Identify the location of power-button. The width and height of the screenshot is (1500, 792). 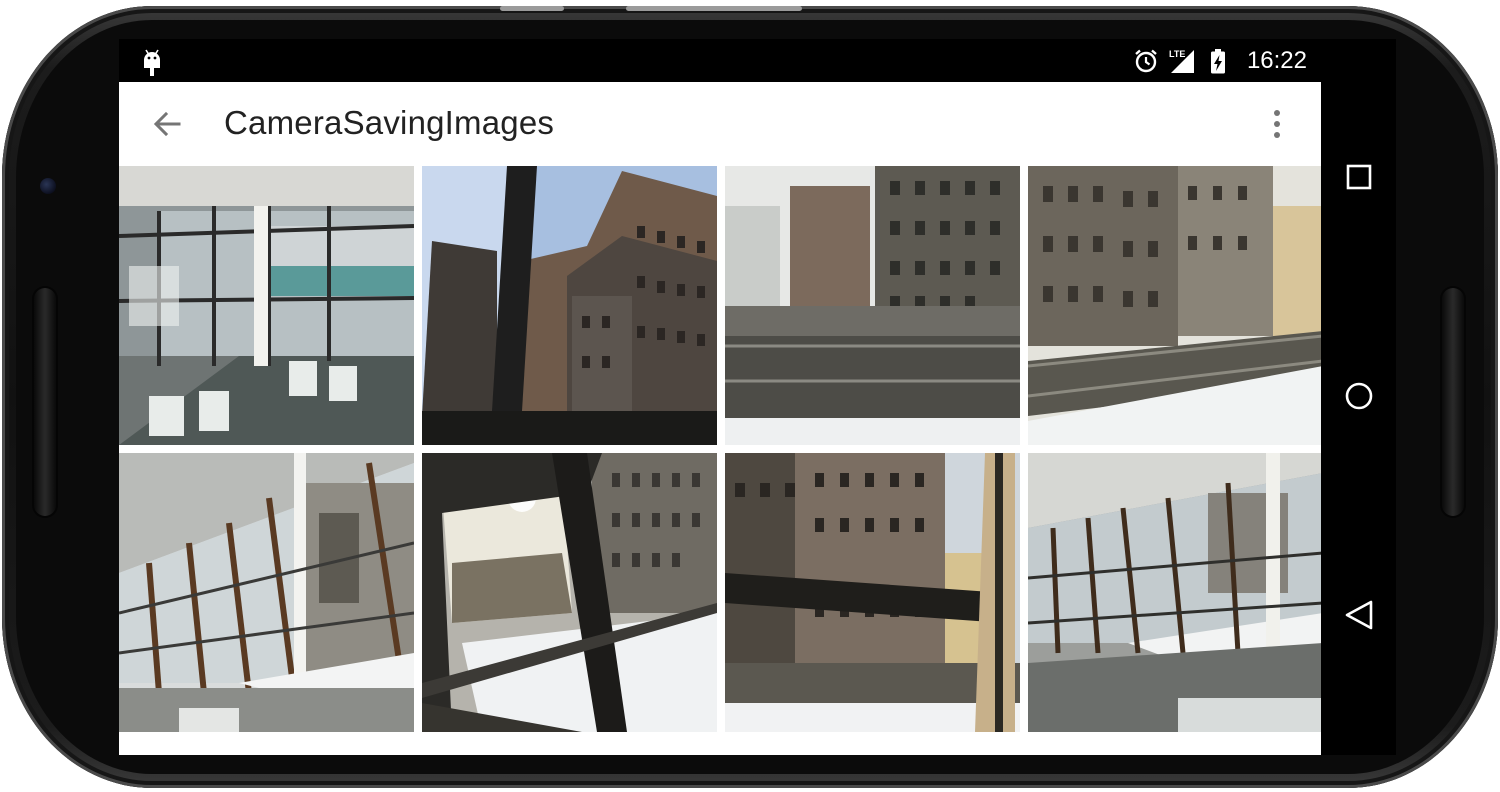
(532, 8).